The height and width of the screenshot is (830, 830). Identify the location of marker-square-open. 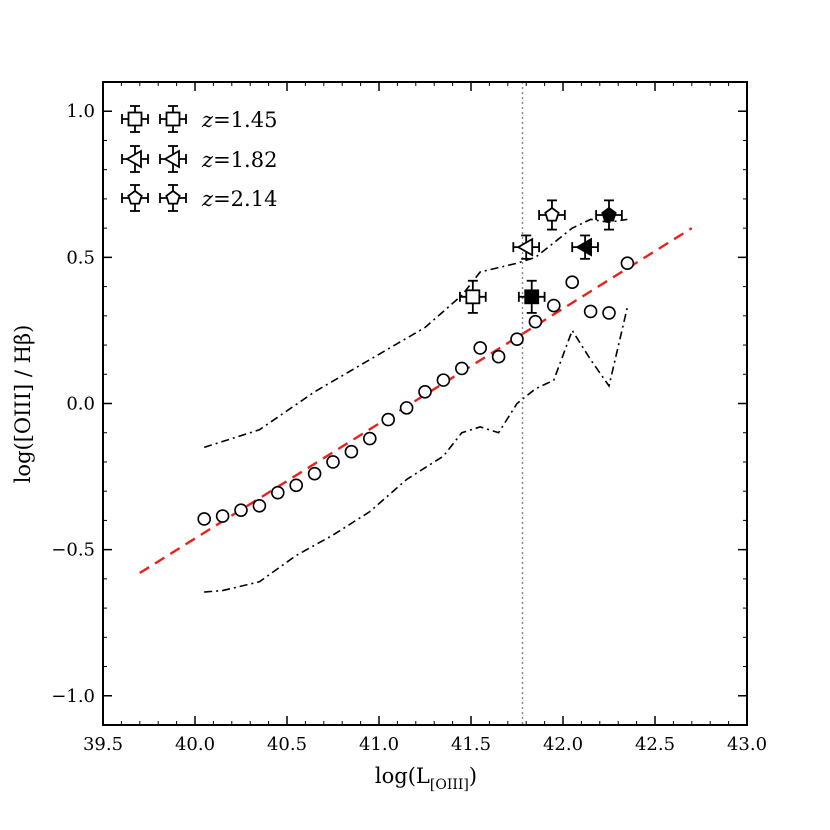
(473, 297).